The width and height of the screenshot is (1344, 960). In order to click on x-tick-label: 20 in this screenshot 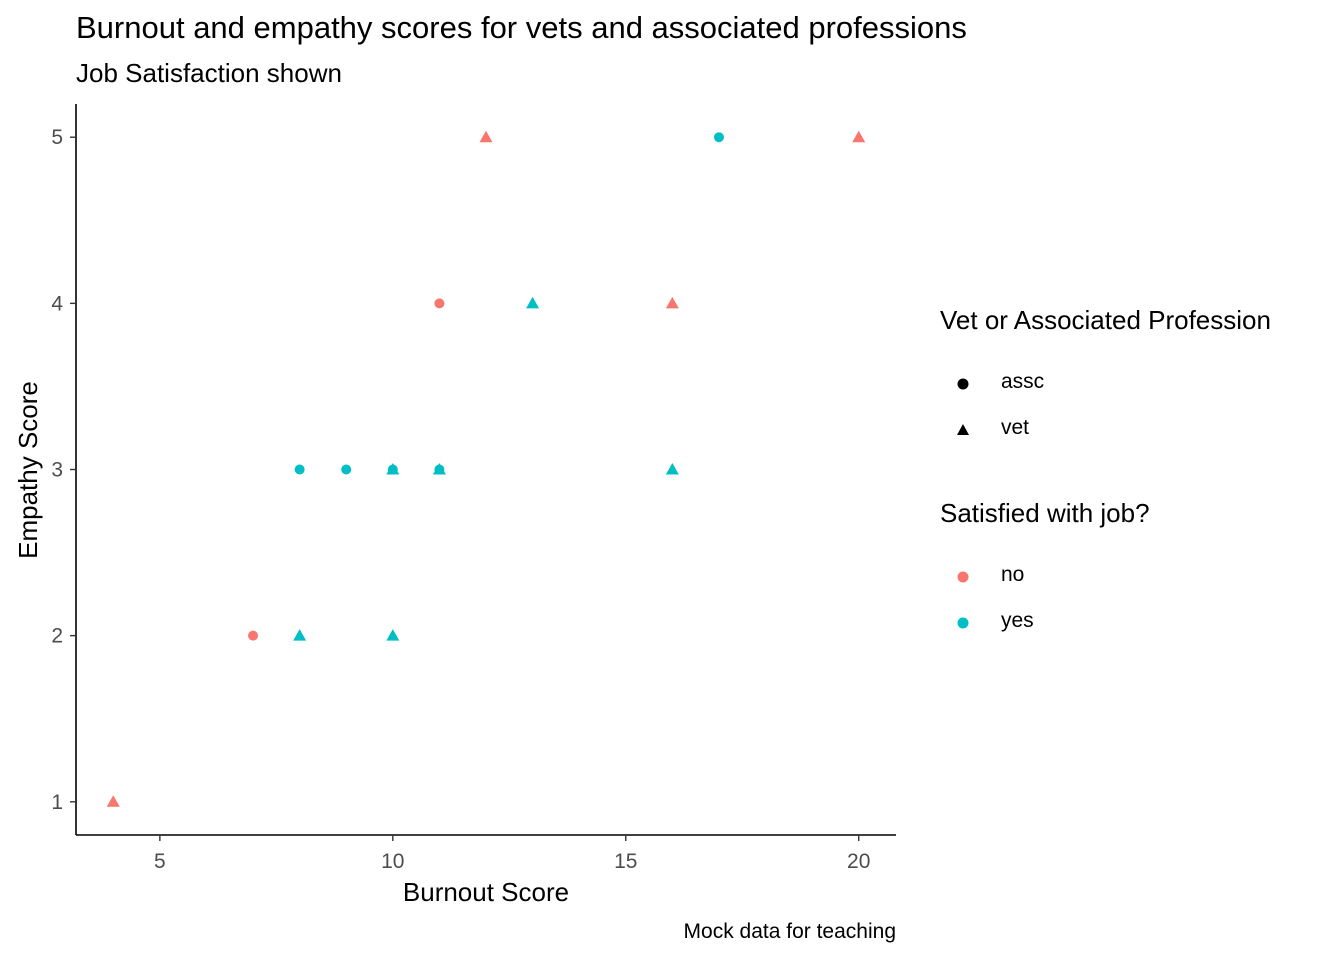, I will do `click(858, 861)`.